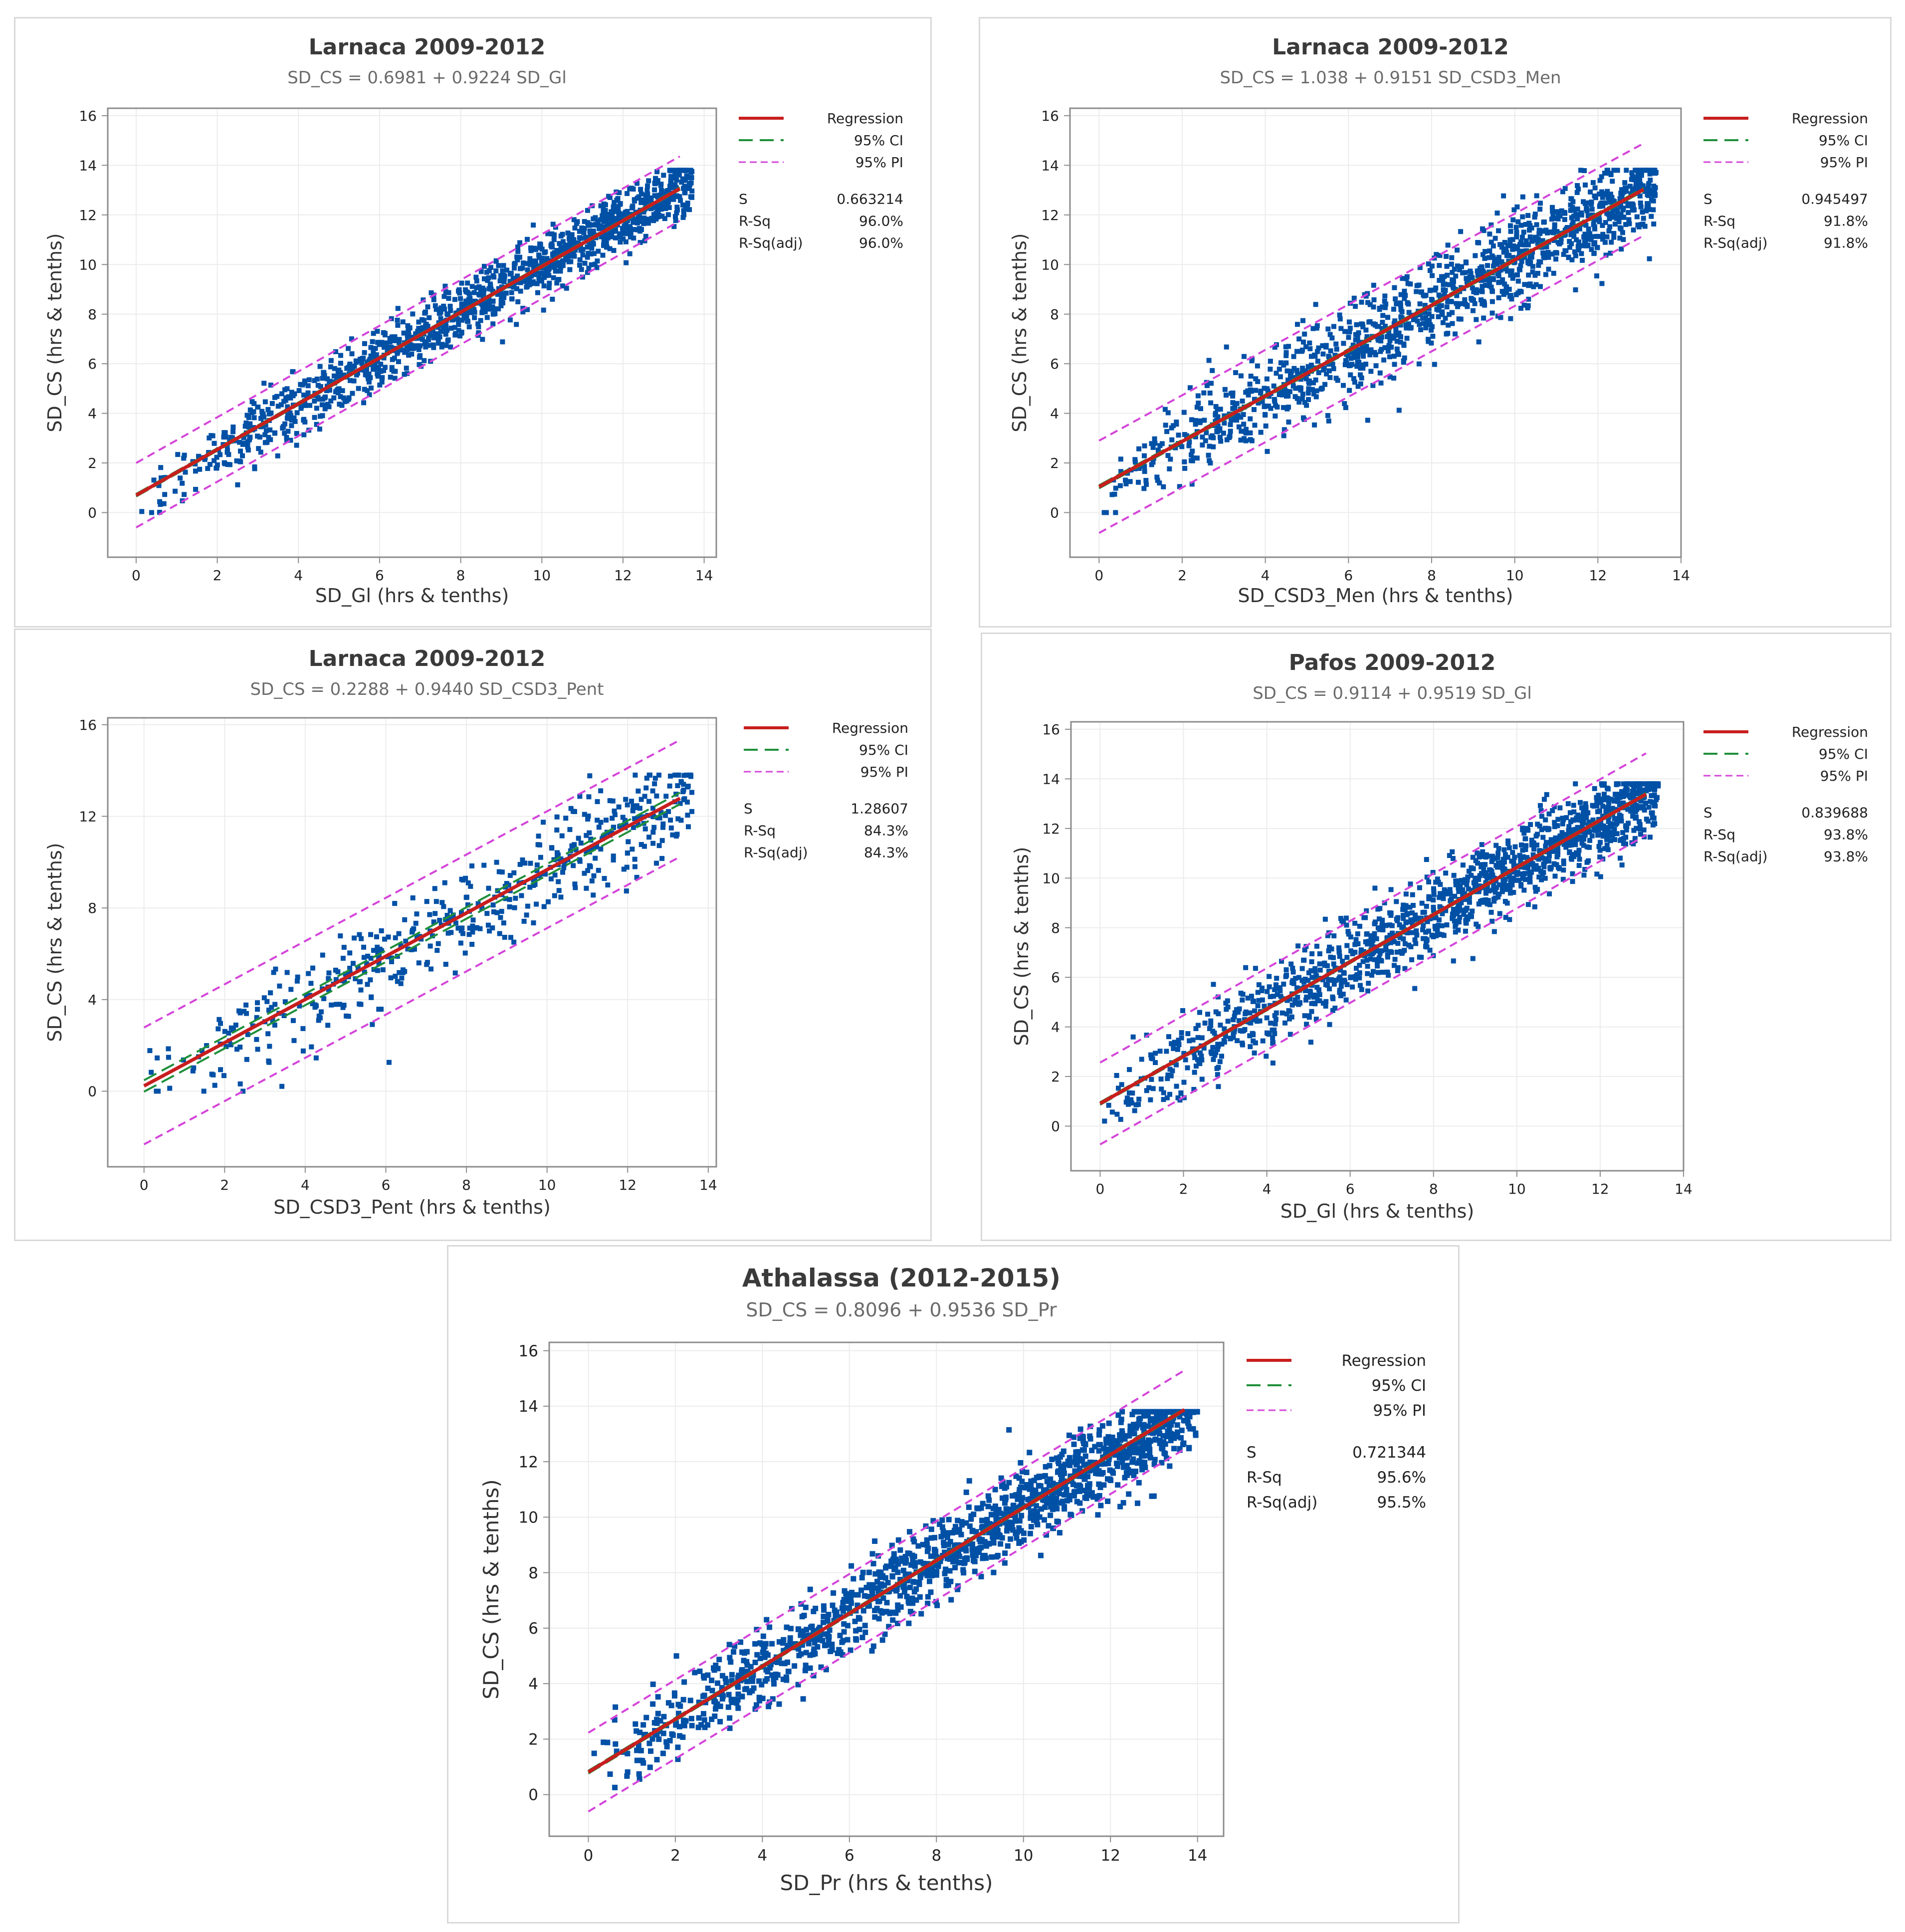  I want to click on legend-pi-label: 95% PI, so click(884, 772).